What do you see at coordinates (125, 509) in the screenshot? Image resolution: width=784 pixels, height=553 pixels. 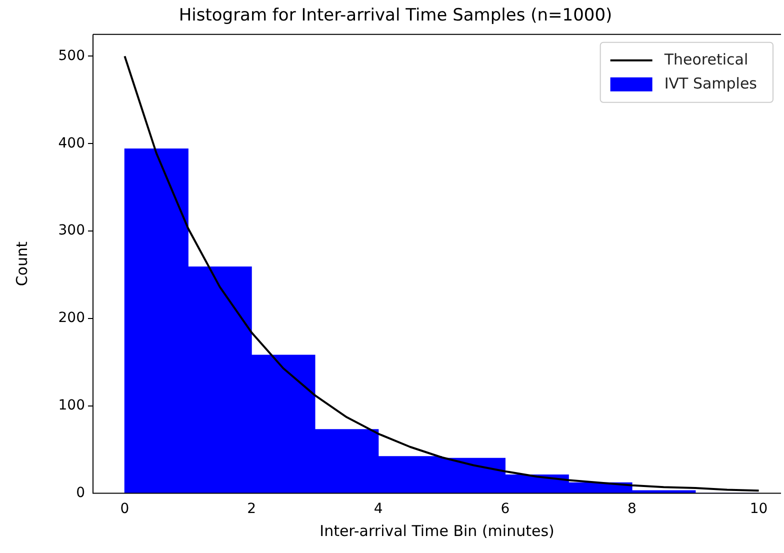 I see `x-tick-label: 0` at bounding box center [125, 509].